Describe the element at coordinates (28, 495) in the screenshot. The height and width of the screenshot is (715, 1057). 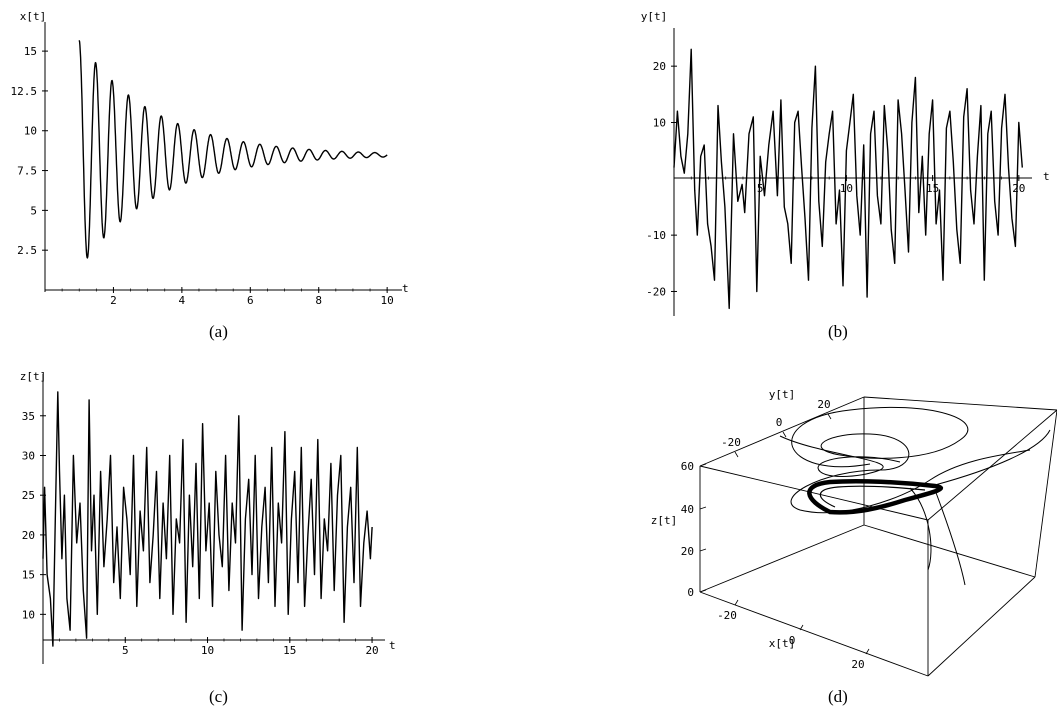
I see `y-tick-label: 25` at that location.